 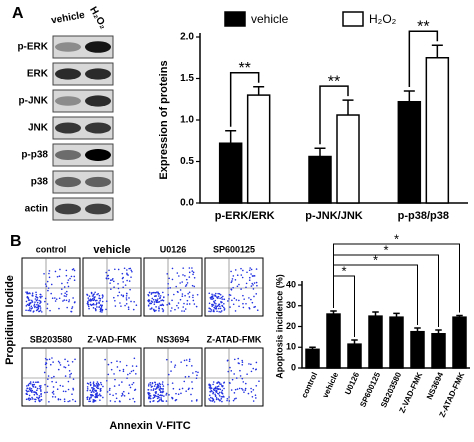 What do you see at coordinates (51, 287) in the screenshot?
I see `flow-plot` at bounding box center [51, 287].